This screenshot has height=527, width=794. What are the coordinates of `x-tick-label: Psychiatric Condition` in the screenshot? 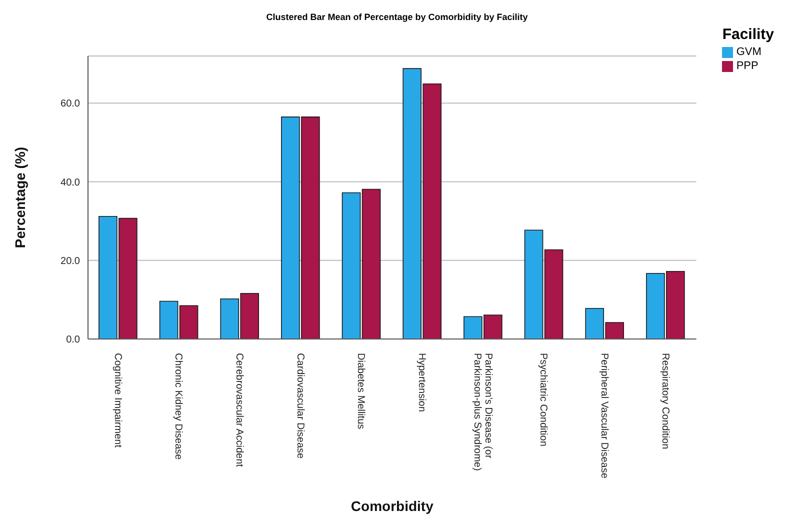 It's located at (543, 399).